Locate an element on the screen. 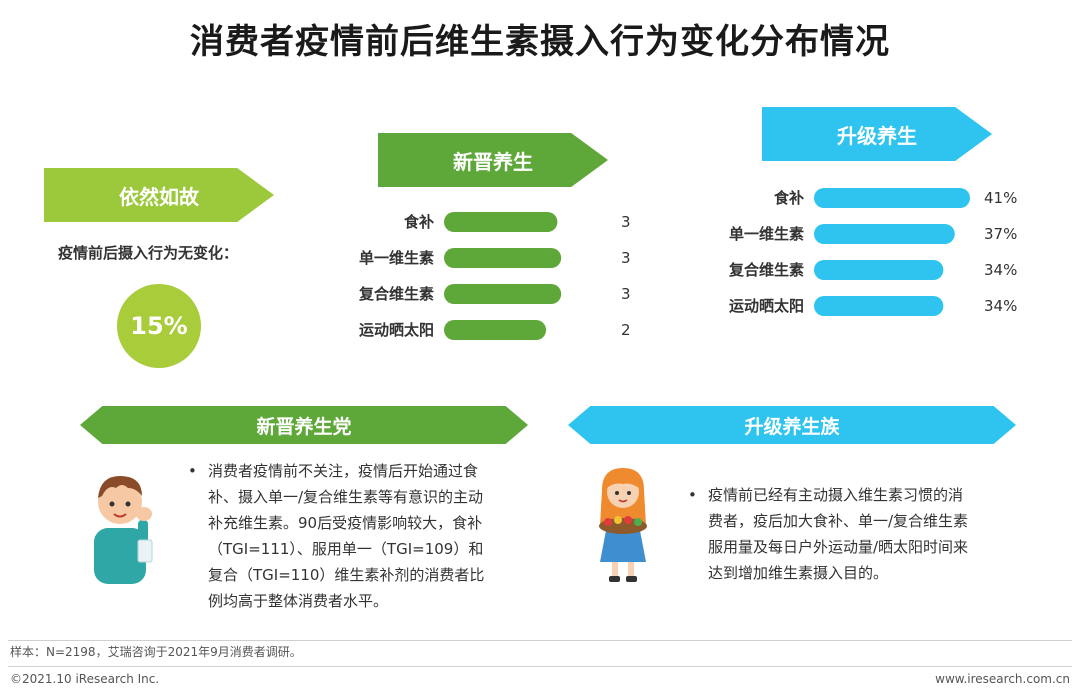  new-banner: 新晋养生 is located at coordinates (493, 160).